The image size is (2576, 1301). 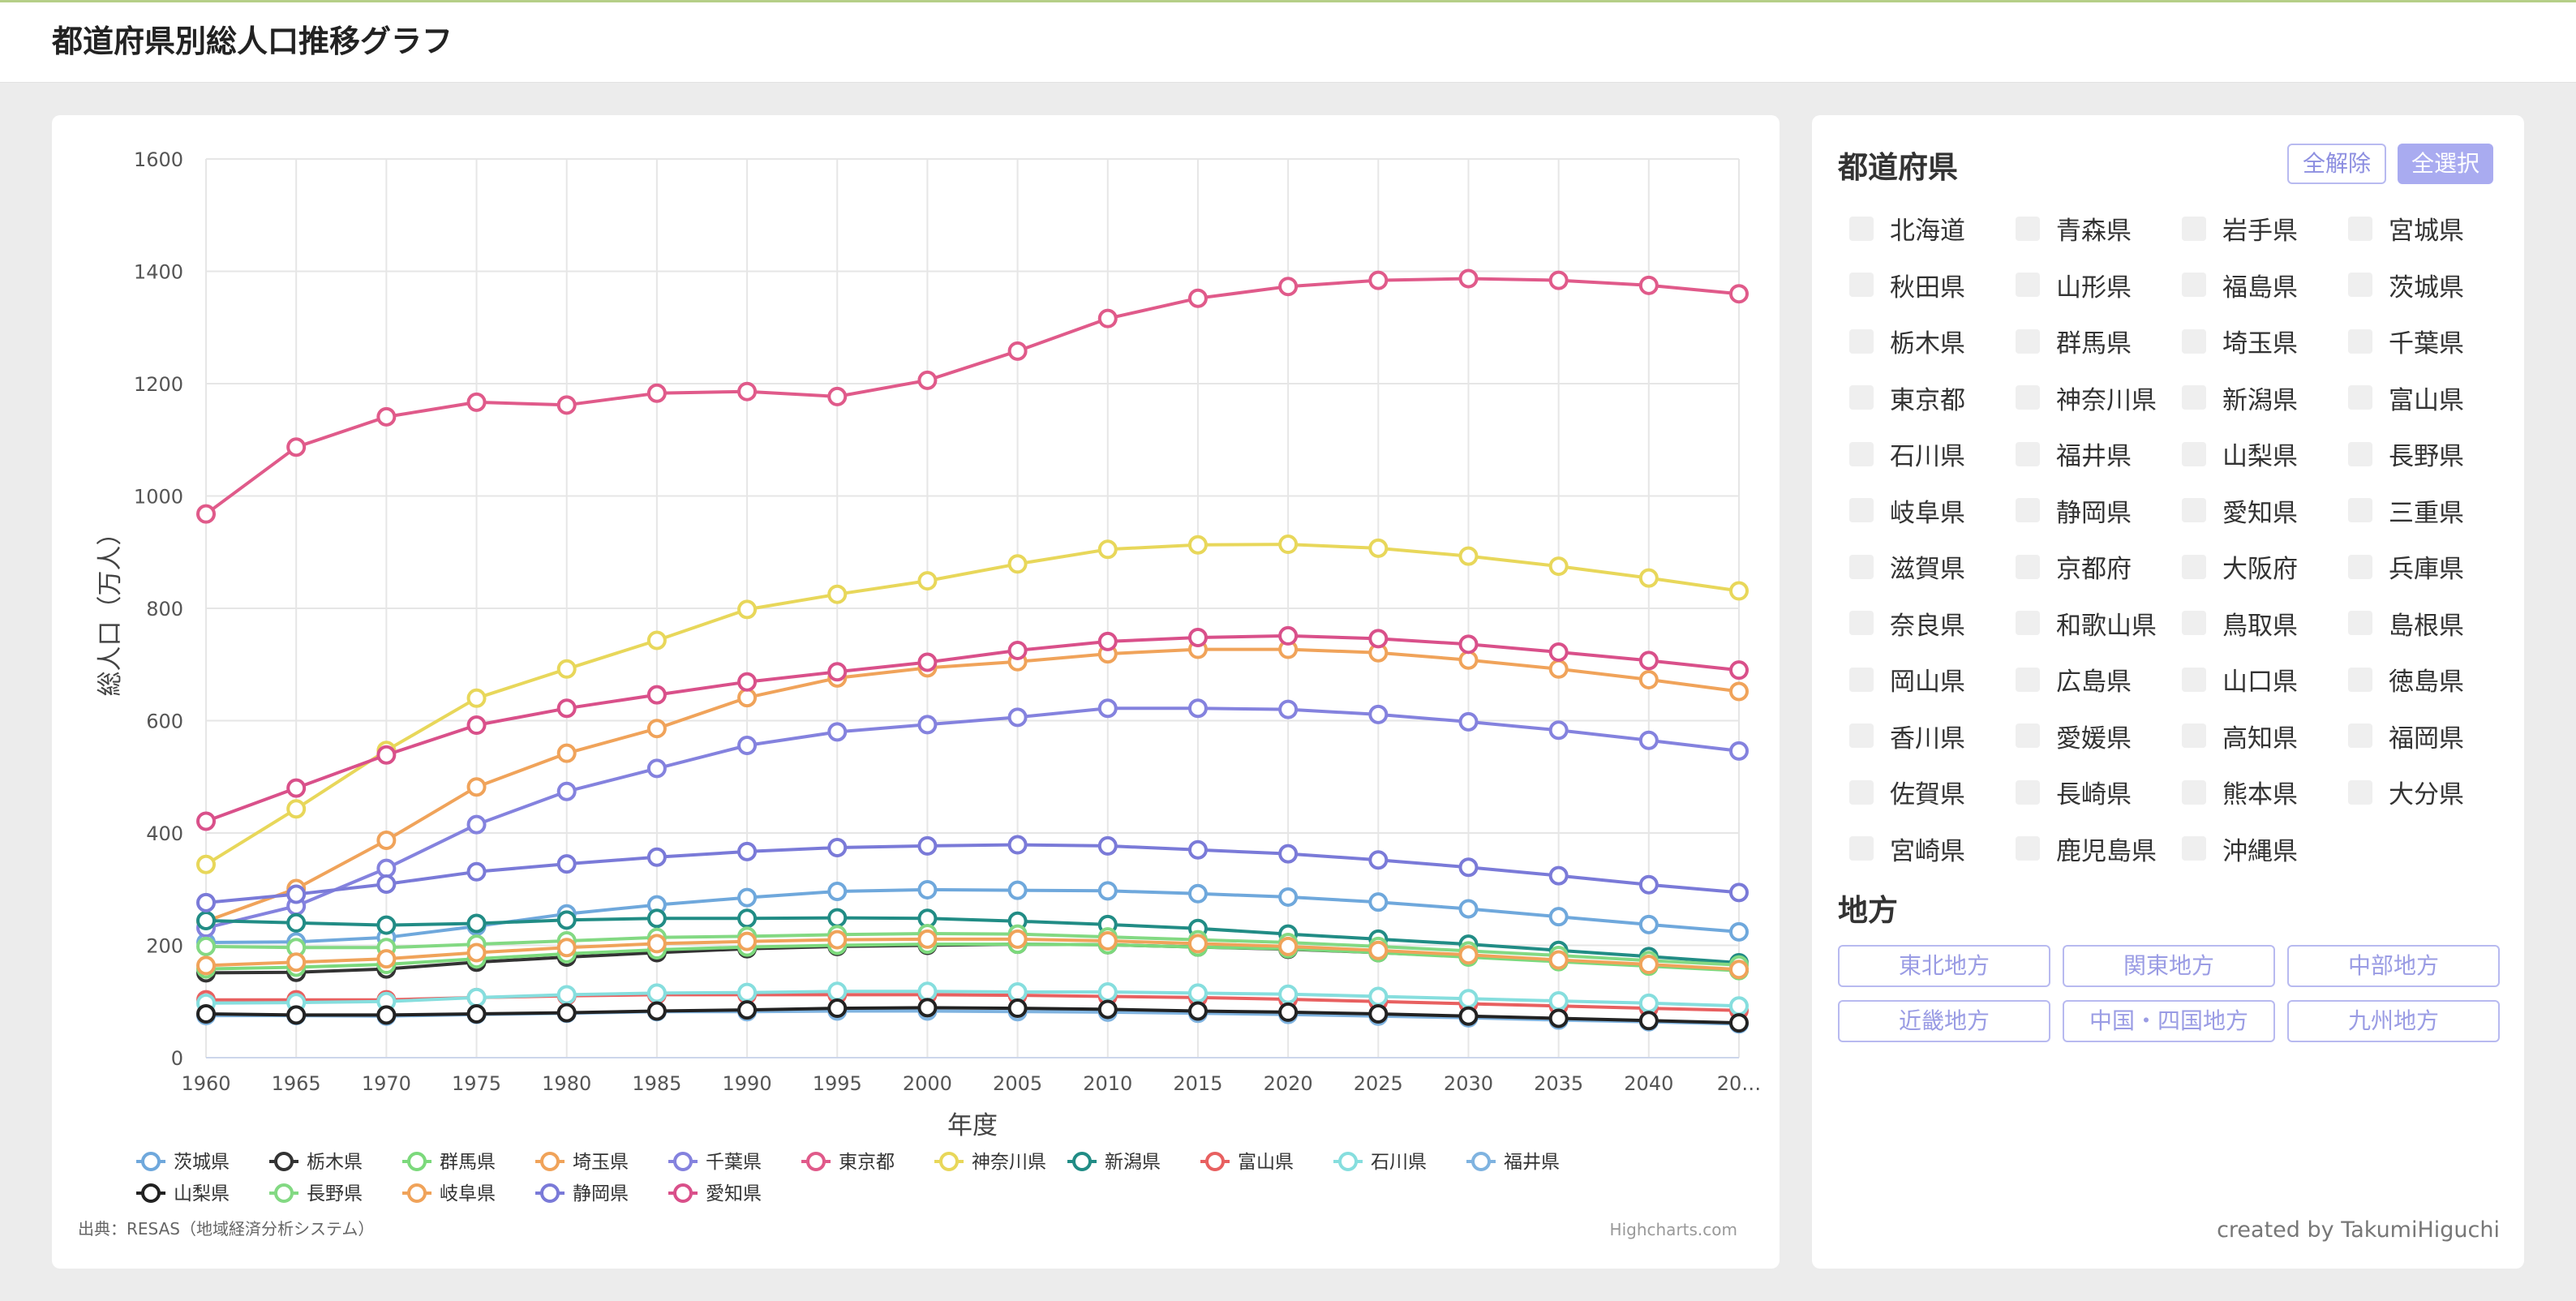 I want to click on prefecture-checkbox-item: 京都府, so click(x=2099, y=567).